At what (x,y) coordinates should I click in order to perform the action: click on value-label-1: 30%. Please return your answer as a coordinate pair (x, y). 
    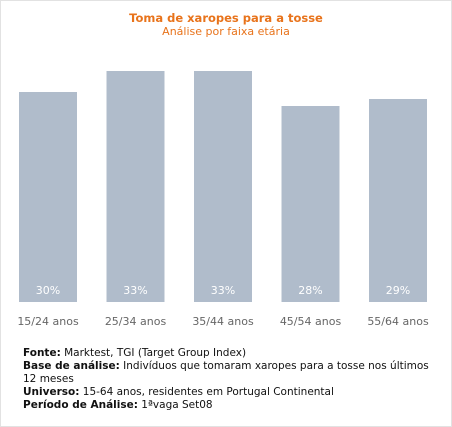
    Looking at the image, I should click on (48, 290).